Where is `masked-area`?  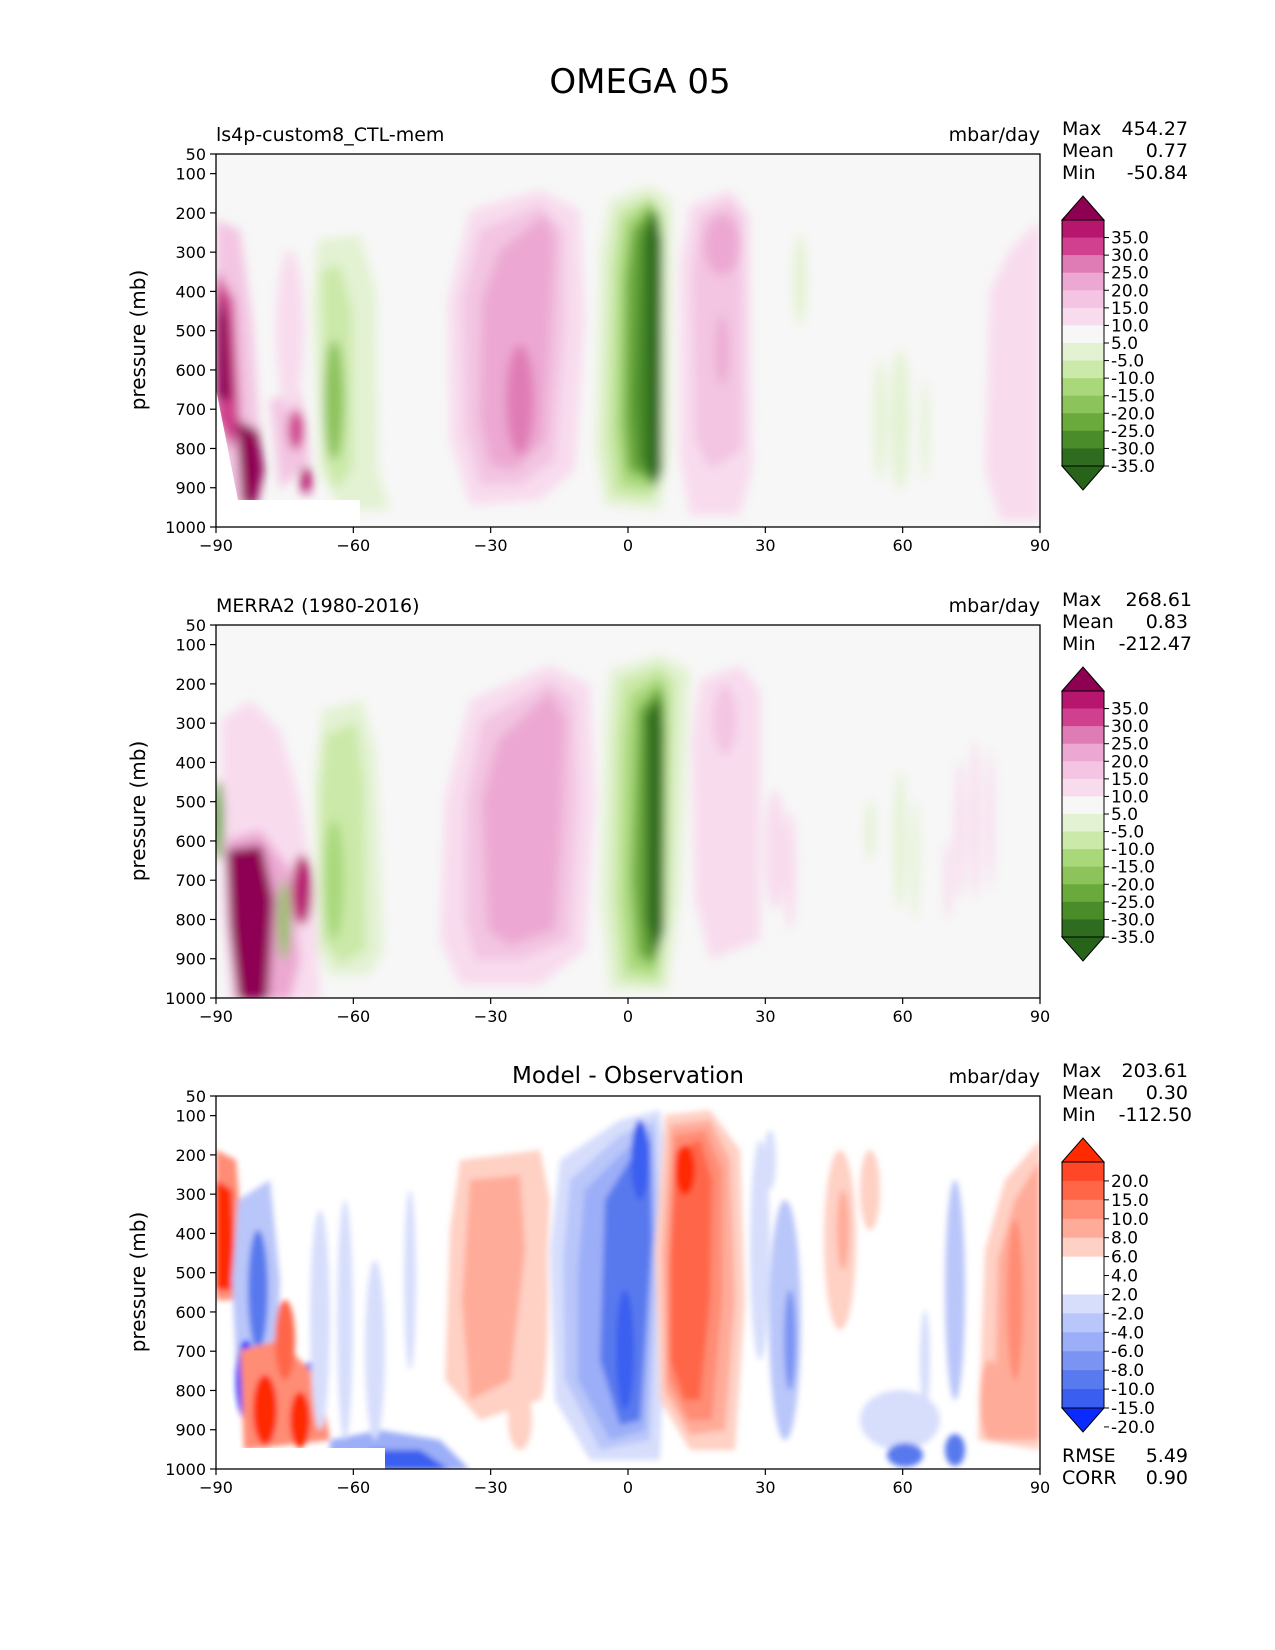 masked-area is located at coordinates (288, 458).